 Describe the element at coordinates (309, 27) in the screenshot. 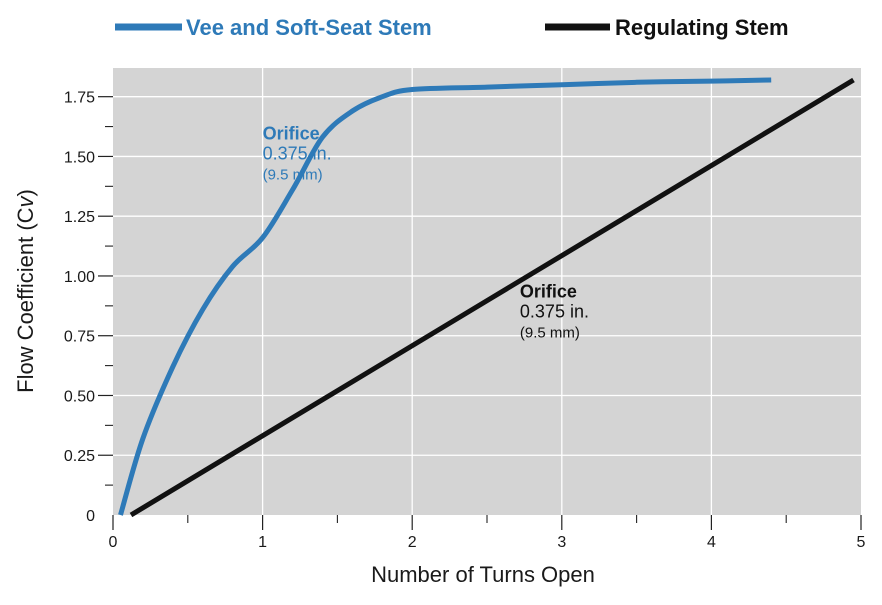

I see `legend-label-vee: Vee and Soft-Seat Stem` at that location.